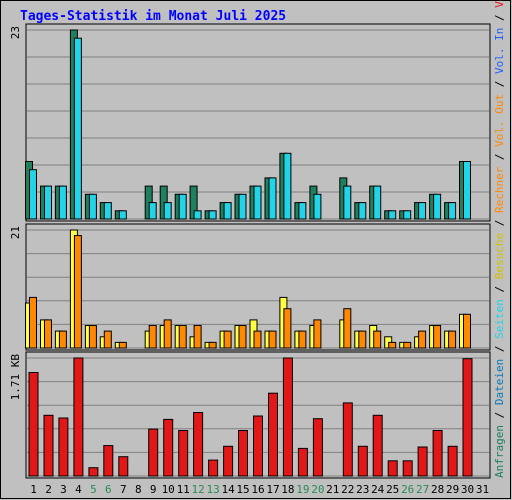 This screenshot has width=512, height=500. I want to click on legend-entry: Anfragen, so click(499, 451).